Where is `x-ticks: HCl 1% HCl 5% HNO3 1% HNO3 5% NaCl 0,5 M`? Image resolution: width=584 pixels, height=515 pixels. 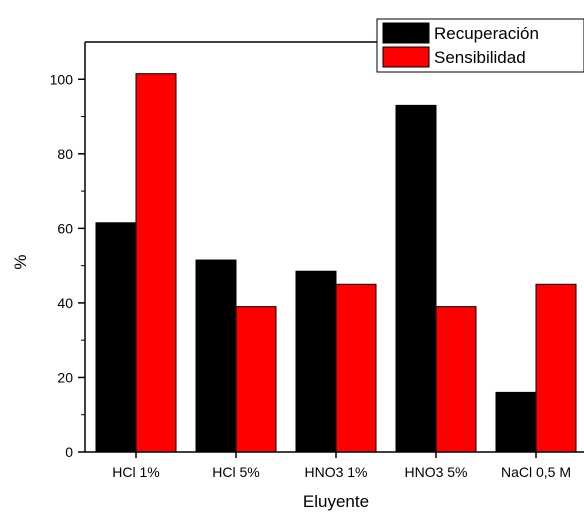 x-ticks: HCl 1% HCl 5% HNO3 1% HNO3 5% NaCl 0,5 M is located at coordinates (341, 466).